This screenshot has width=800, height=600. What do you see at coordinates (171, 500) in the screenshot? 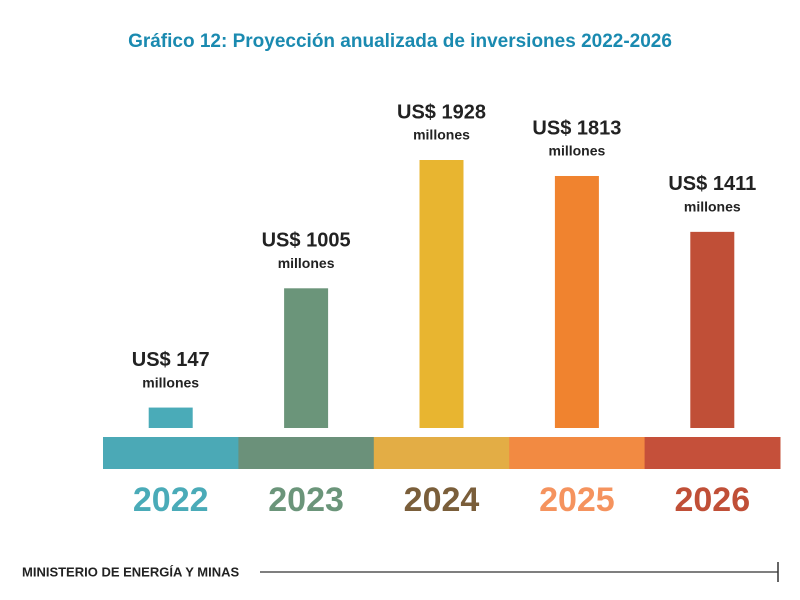
I see `x-tick-label: 2022` at bounding box center [171, 500].